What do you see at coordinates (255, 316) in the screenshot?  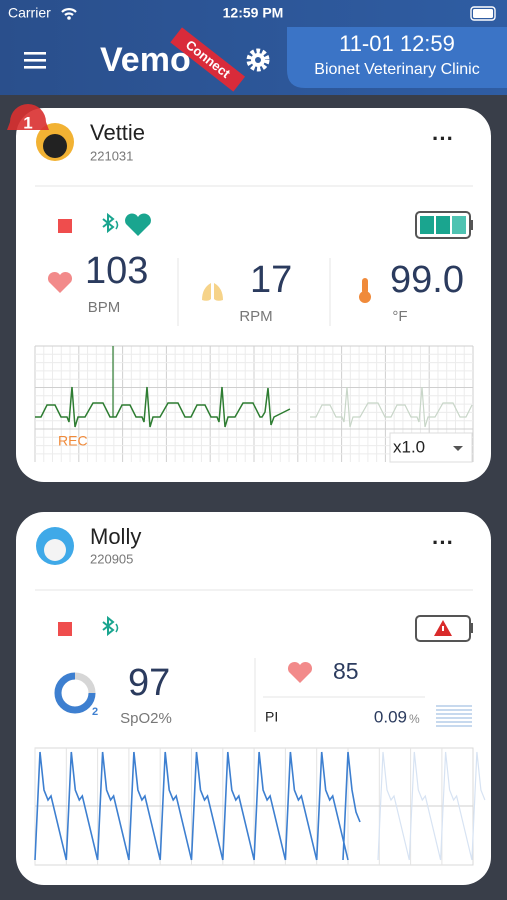 I see `resp-rate-unit: RPM` at bounding box center [255, 316].